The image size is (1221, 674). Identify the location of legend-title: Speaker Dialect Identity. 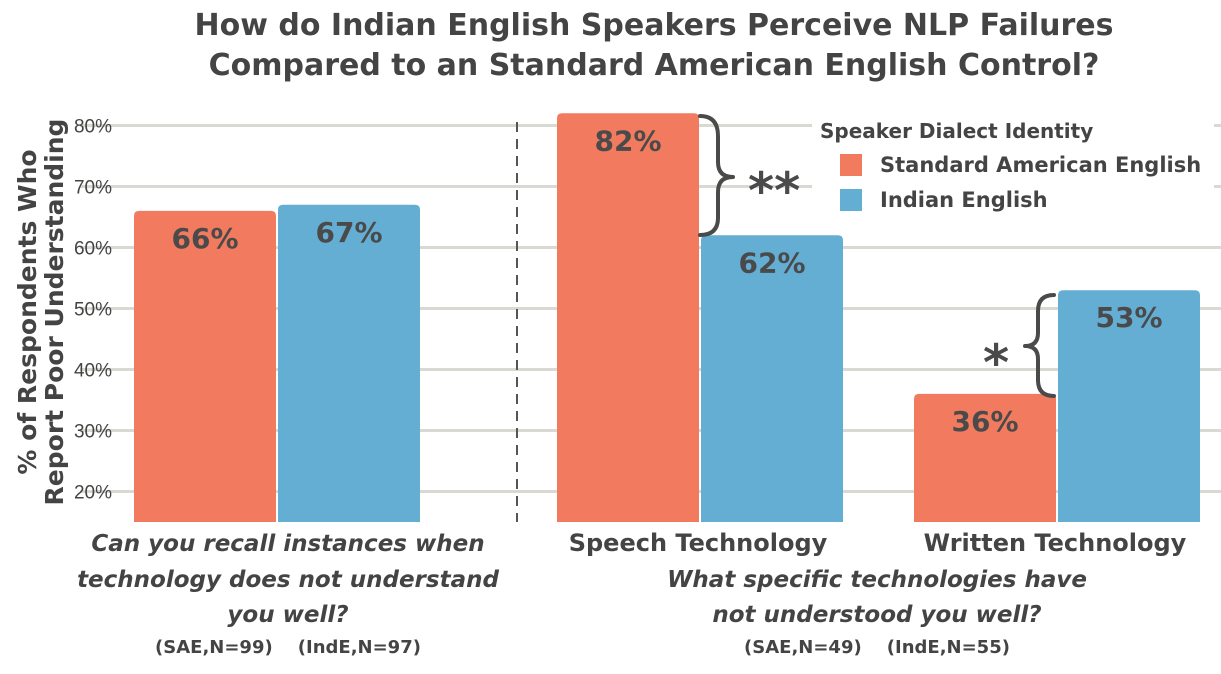
(956, 131).